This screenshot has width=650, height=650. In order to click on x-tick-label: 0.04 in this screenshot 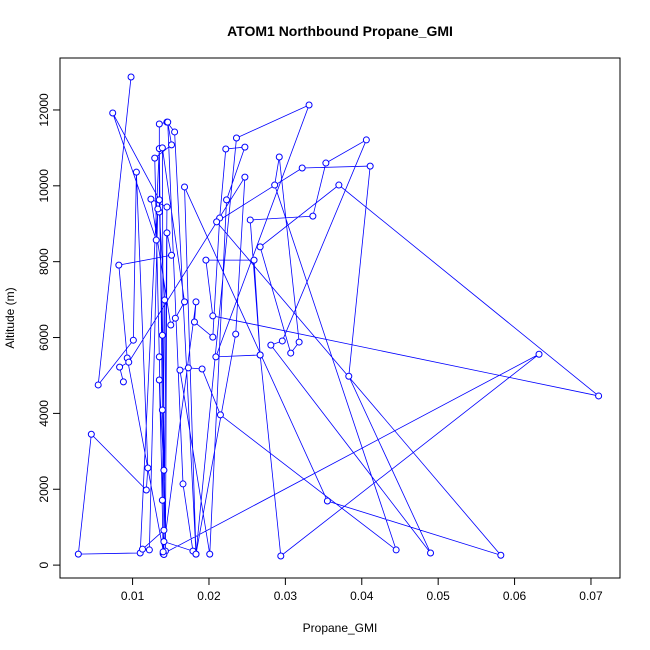, I will do `click(362, 596)`.